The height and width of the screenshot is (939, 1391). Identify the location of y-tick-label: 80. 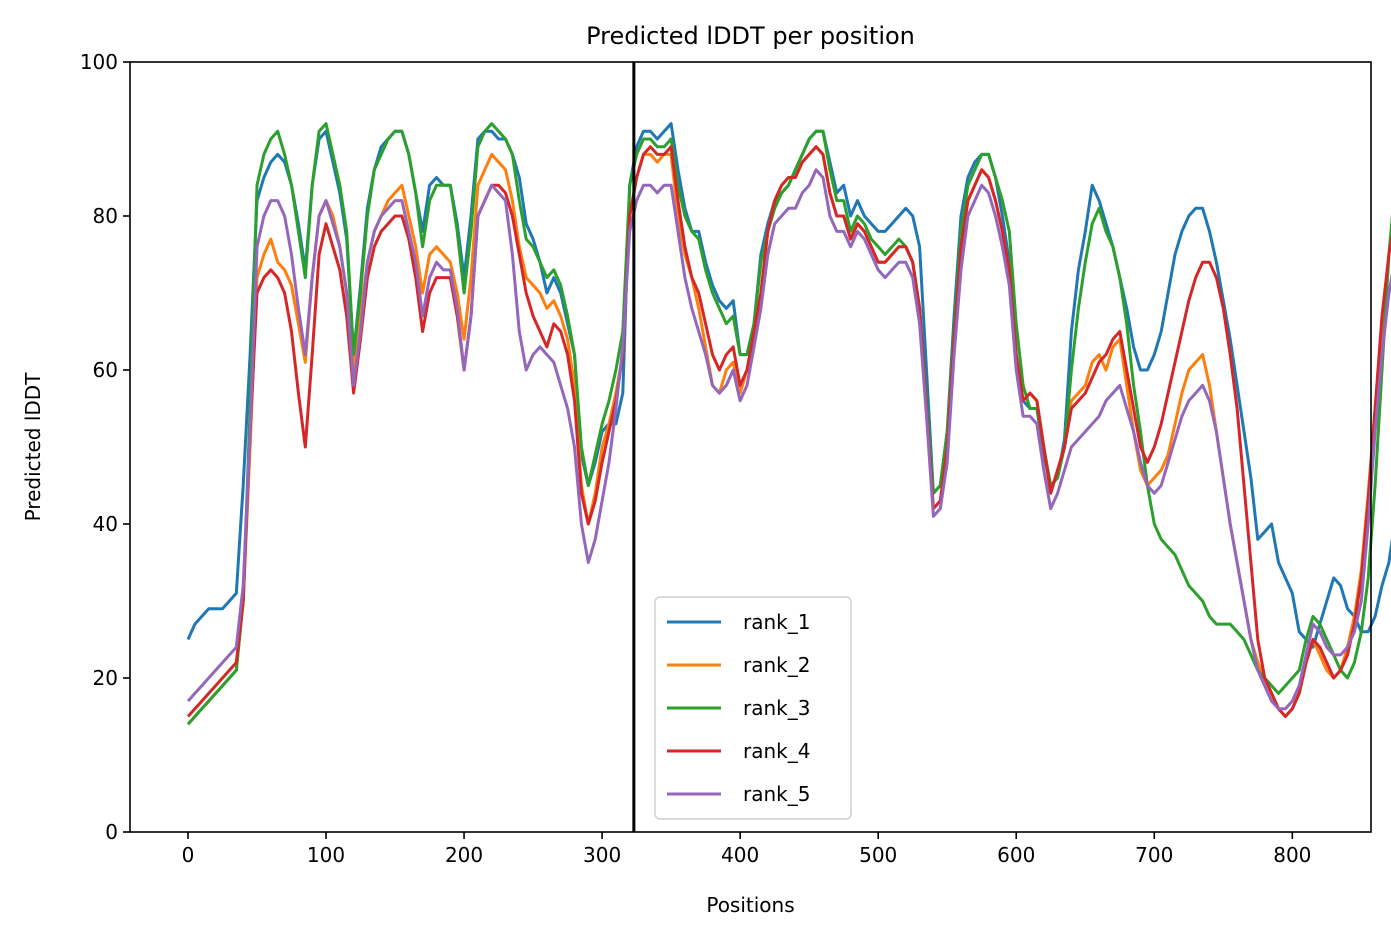
(105, 216).